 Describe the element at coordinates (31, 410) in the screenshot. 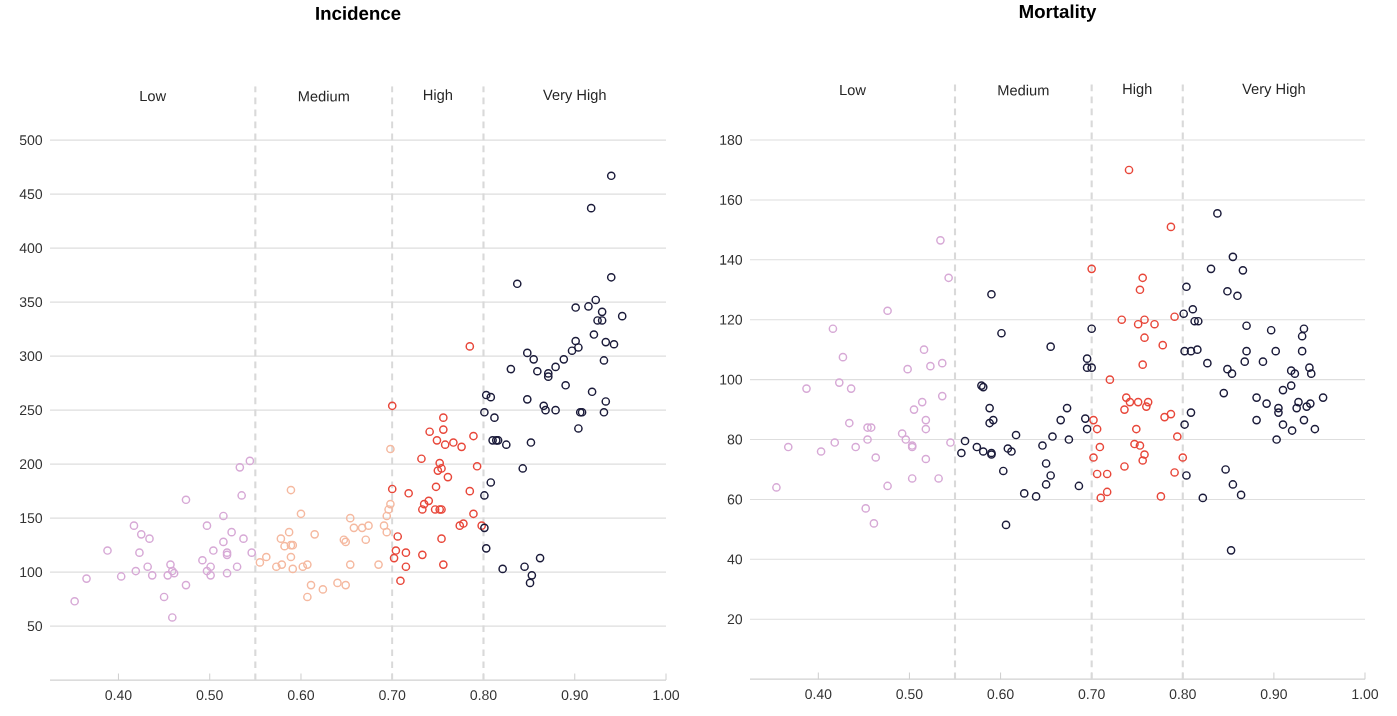

I see `y-tick-label: 250` at that location.